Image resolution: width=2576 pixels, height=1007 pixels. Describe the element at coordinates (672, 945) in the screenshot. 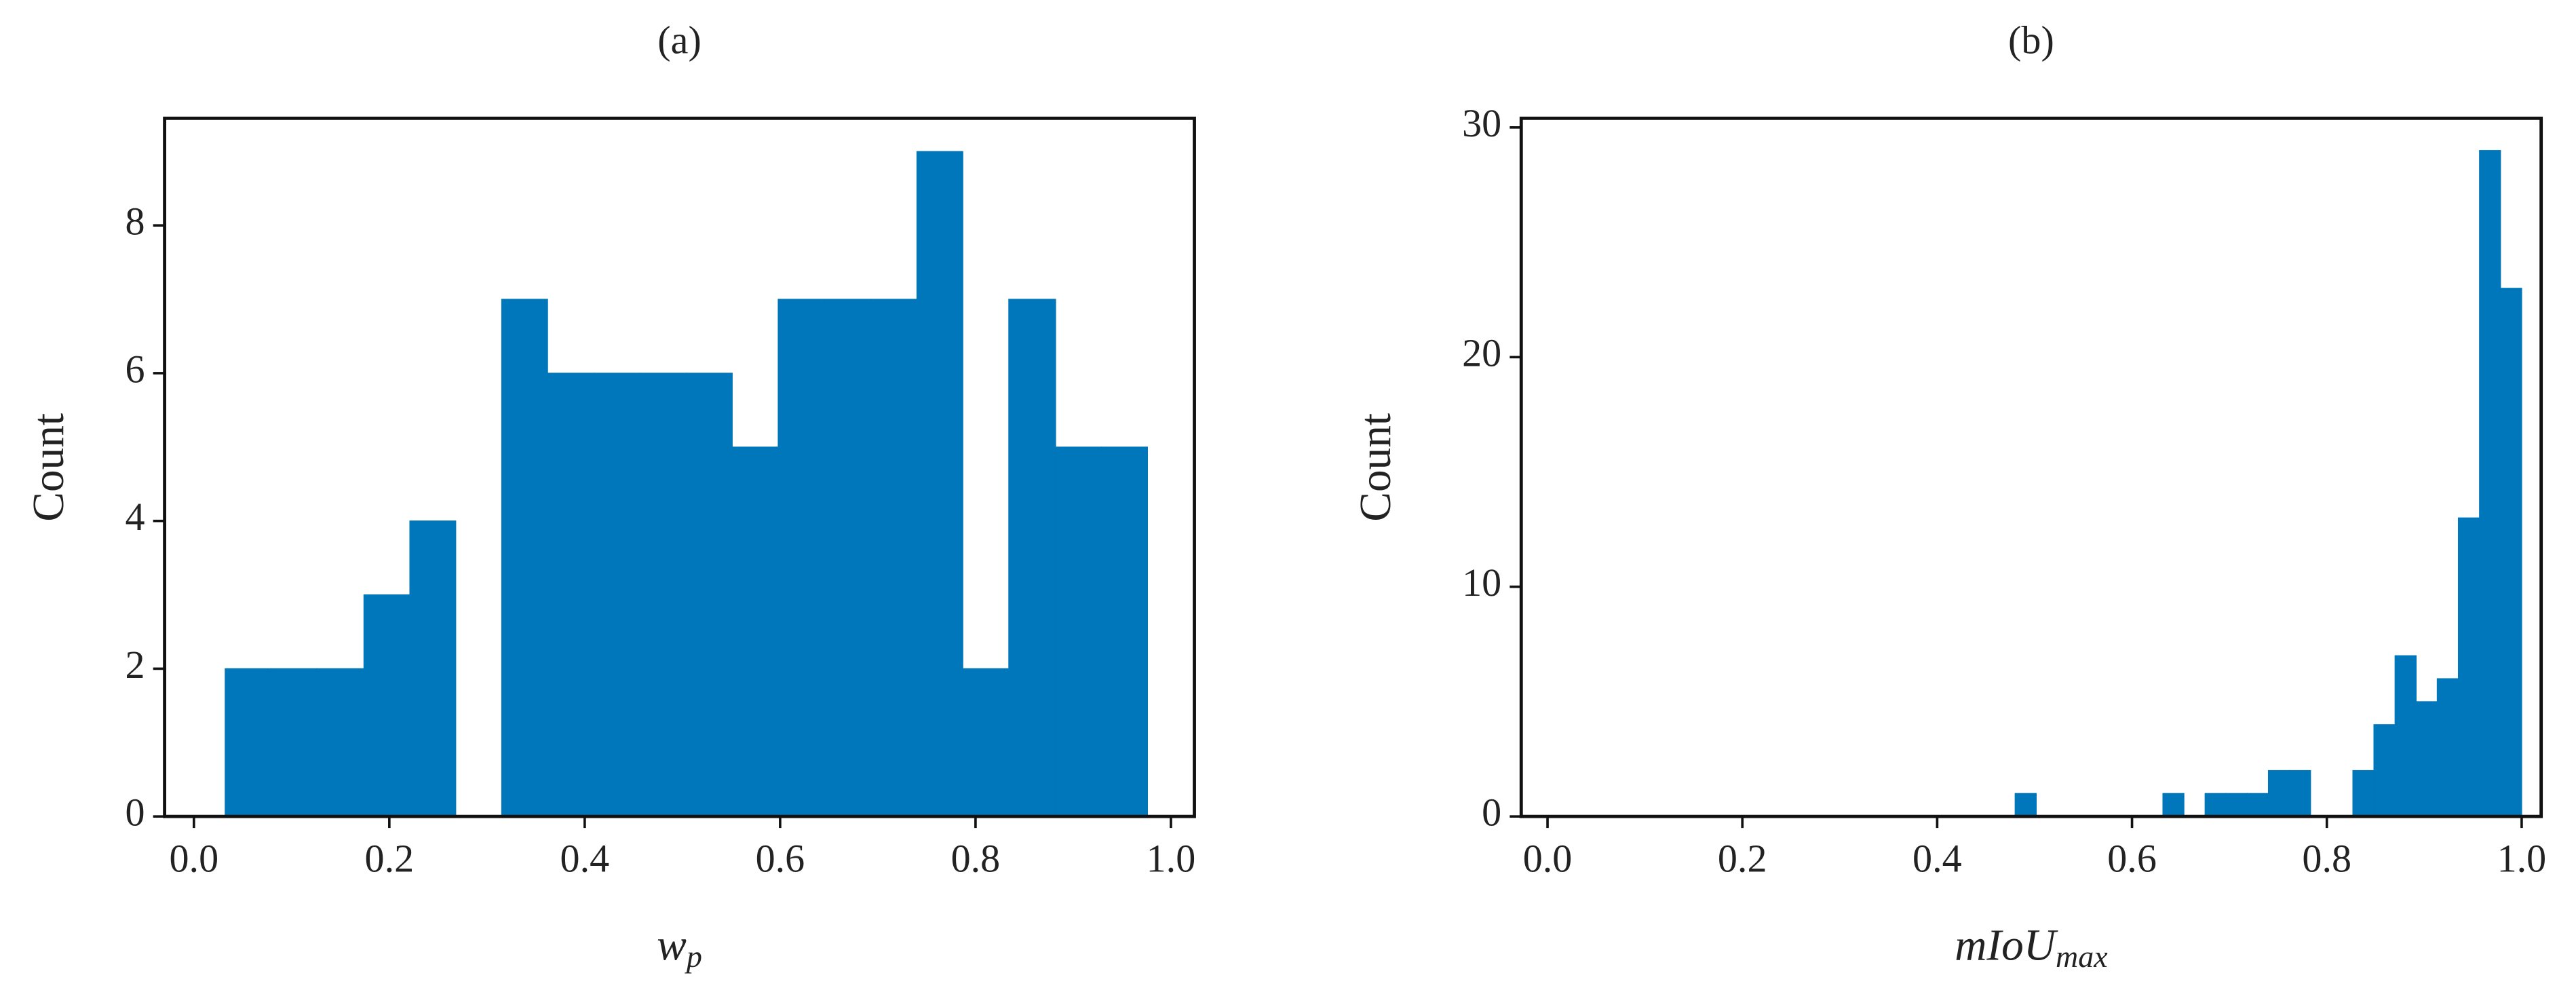

I see `x-axis-label-base: w` at that location.